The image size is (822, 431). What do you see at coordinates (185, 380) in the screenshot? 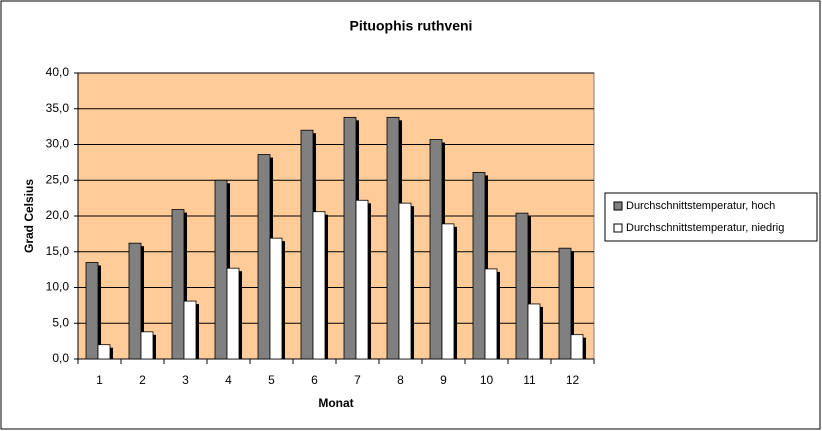
I see `x-tick-label: 3` at bounding box center [185, 380].